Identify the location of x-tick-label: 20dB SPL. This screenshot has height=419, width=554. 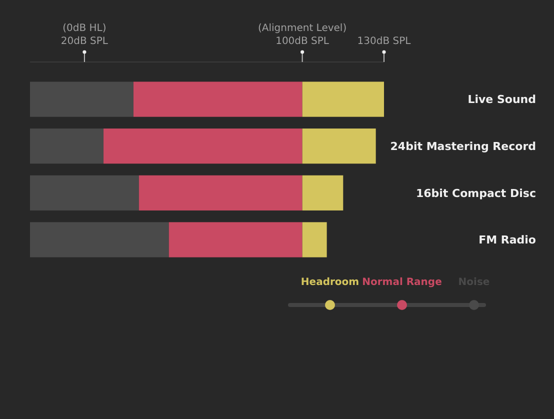
(84, 41).